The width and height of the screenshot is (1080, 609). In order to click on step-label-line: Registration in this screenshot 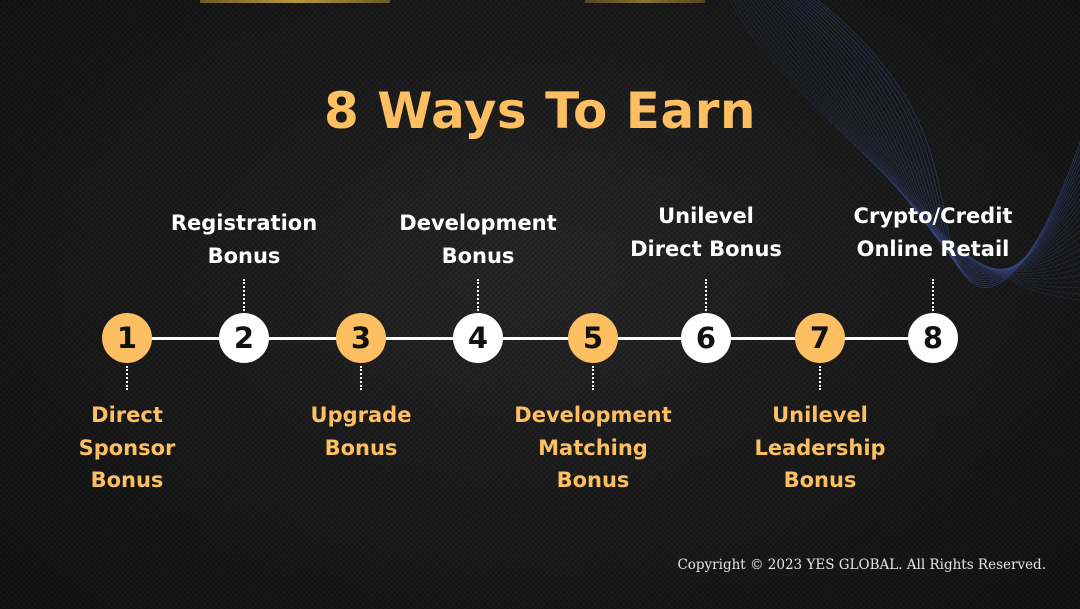, I will do `click(244, 223)`.